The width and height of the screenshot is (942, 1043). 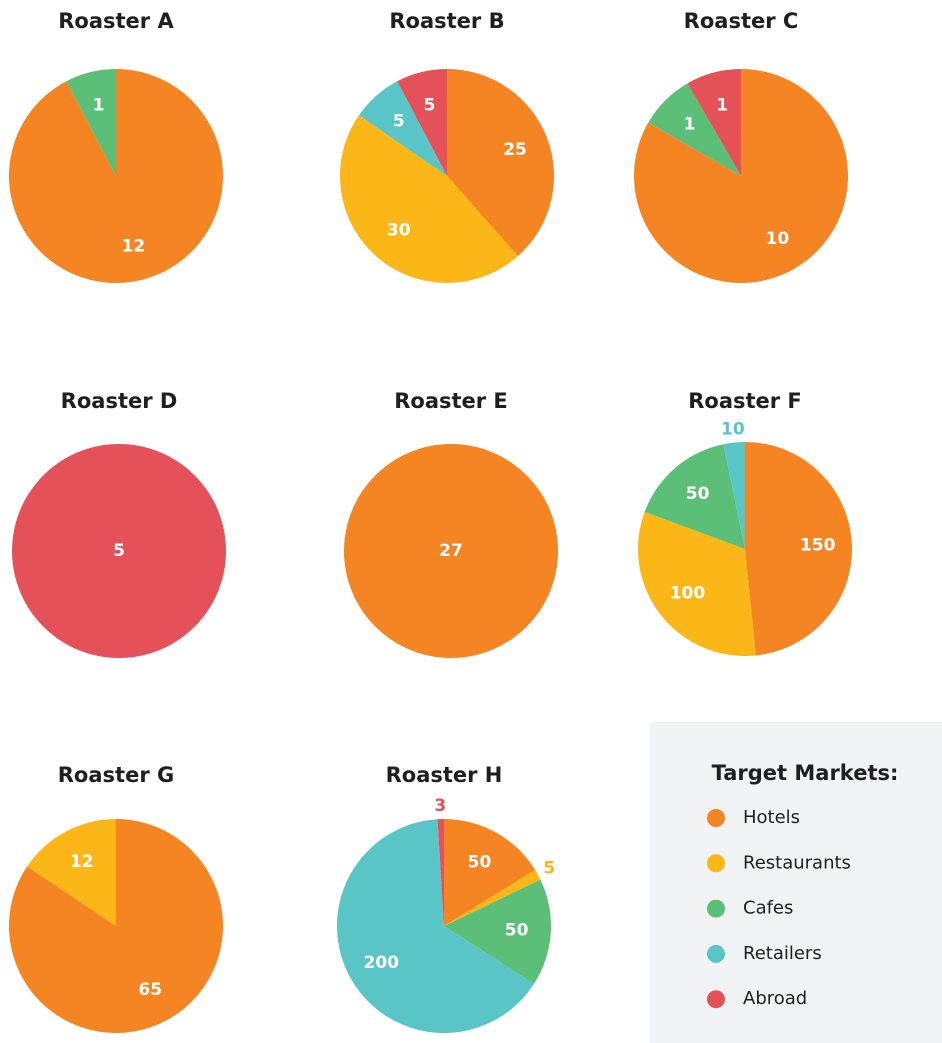 What do you see at coordinates (782, 953) in the screenshot?
I see `legend-label: Retailers` at bounding box center [782, 953].